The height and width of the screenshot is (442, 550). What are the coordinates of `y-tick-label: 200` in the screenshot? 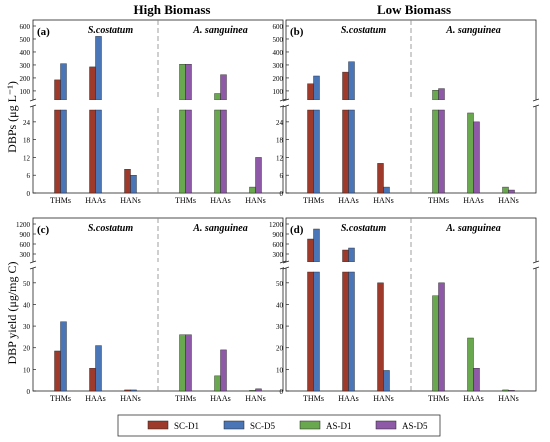 It's located at (25, 79).